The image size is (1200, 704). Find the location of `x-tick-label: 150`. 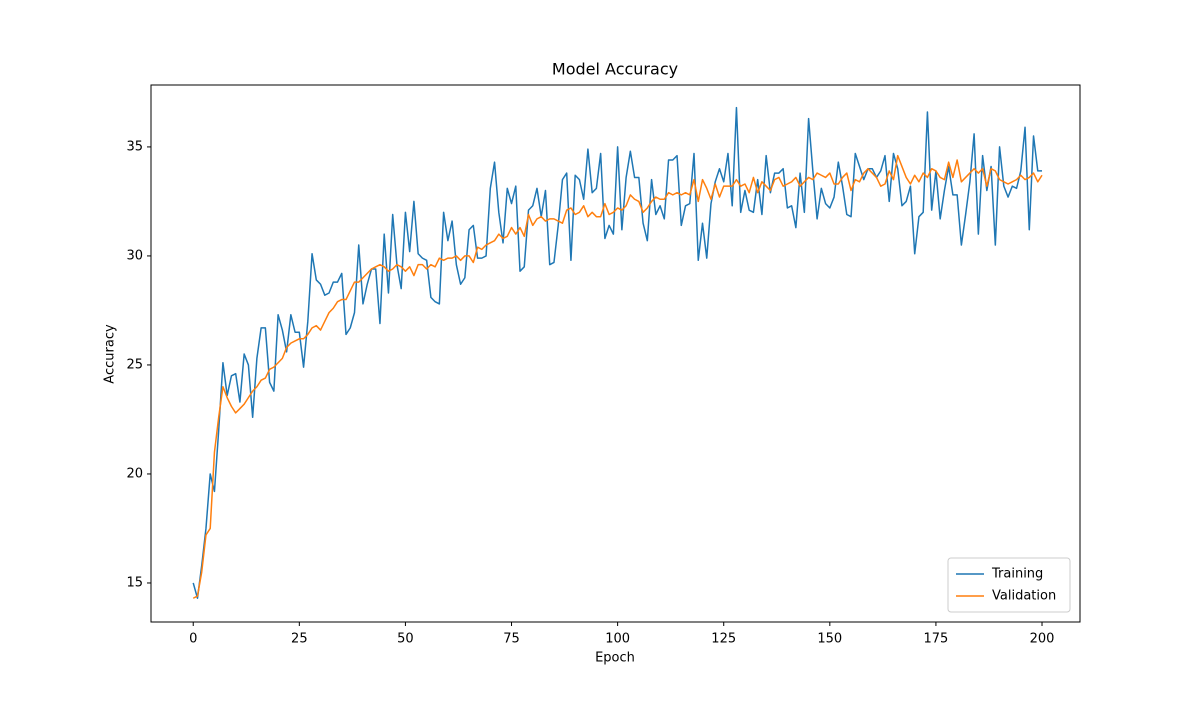

x-tick-label: 150 is located at coordinates (829, 639).